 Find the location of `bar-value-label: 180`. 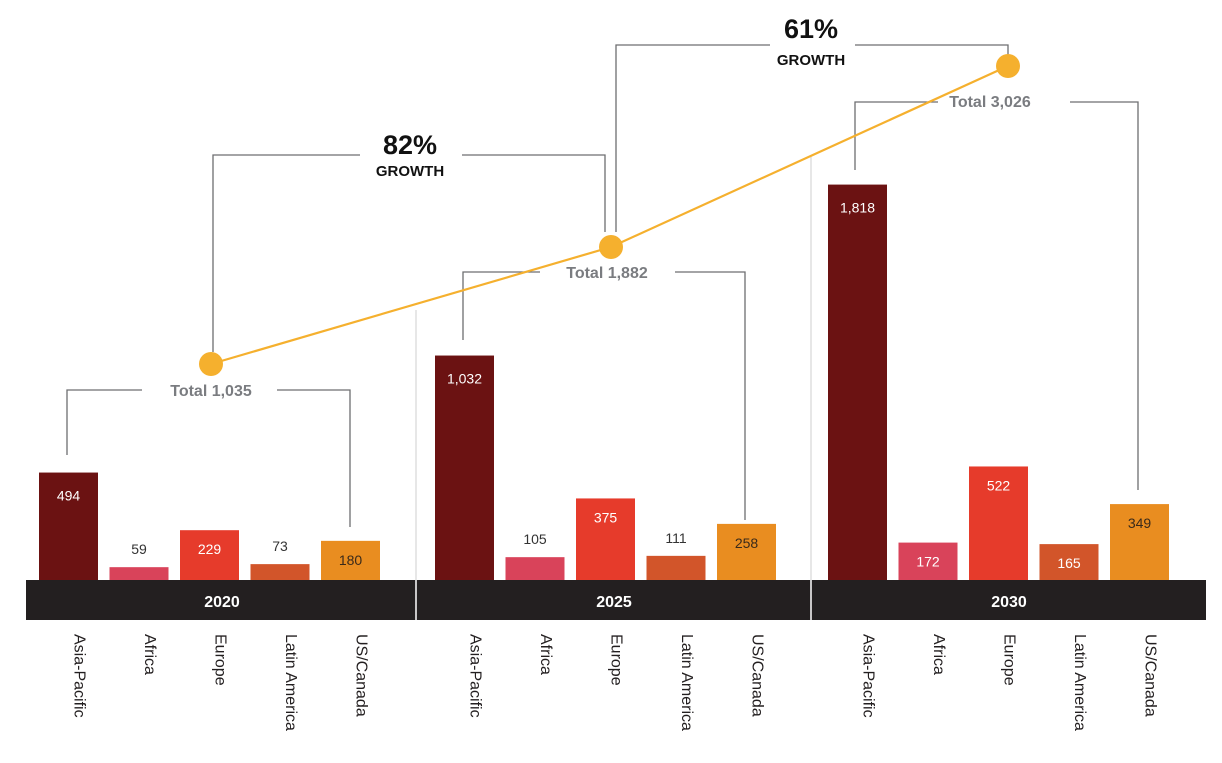

bar-value-label: 180 is located at coordinates (351, 560).